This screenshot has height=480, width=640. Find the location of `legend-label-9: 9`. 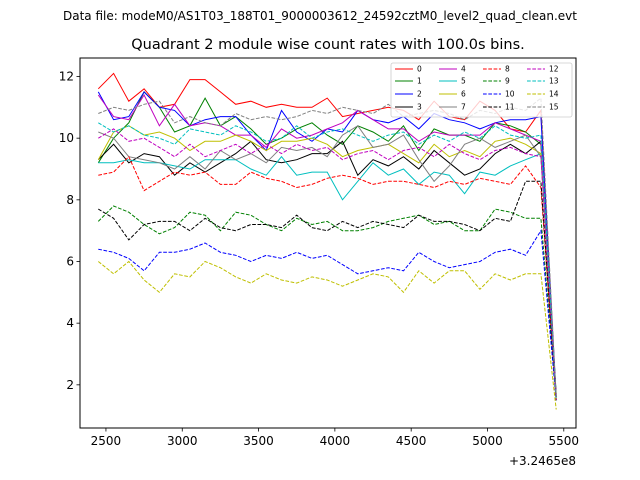

legend-label-9: 9 is located at coordinates (507, 81).